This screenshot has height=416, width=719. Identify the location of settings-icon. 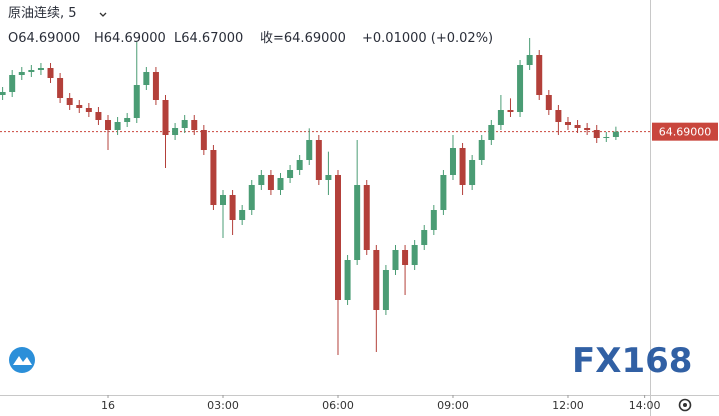
(685, 405).